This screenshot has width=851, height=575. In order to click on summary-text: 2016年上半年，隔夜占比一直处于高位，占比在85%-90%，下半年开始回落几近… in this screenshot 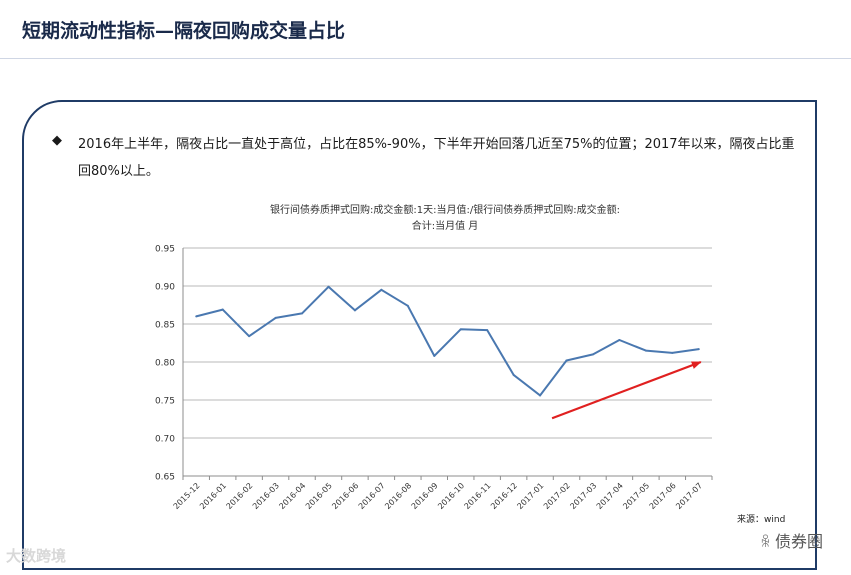, I will do `click(436, 158)`.